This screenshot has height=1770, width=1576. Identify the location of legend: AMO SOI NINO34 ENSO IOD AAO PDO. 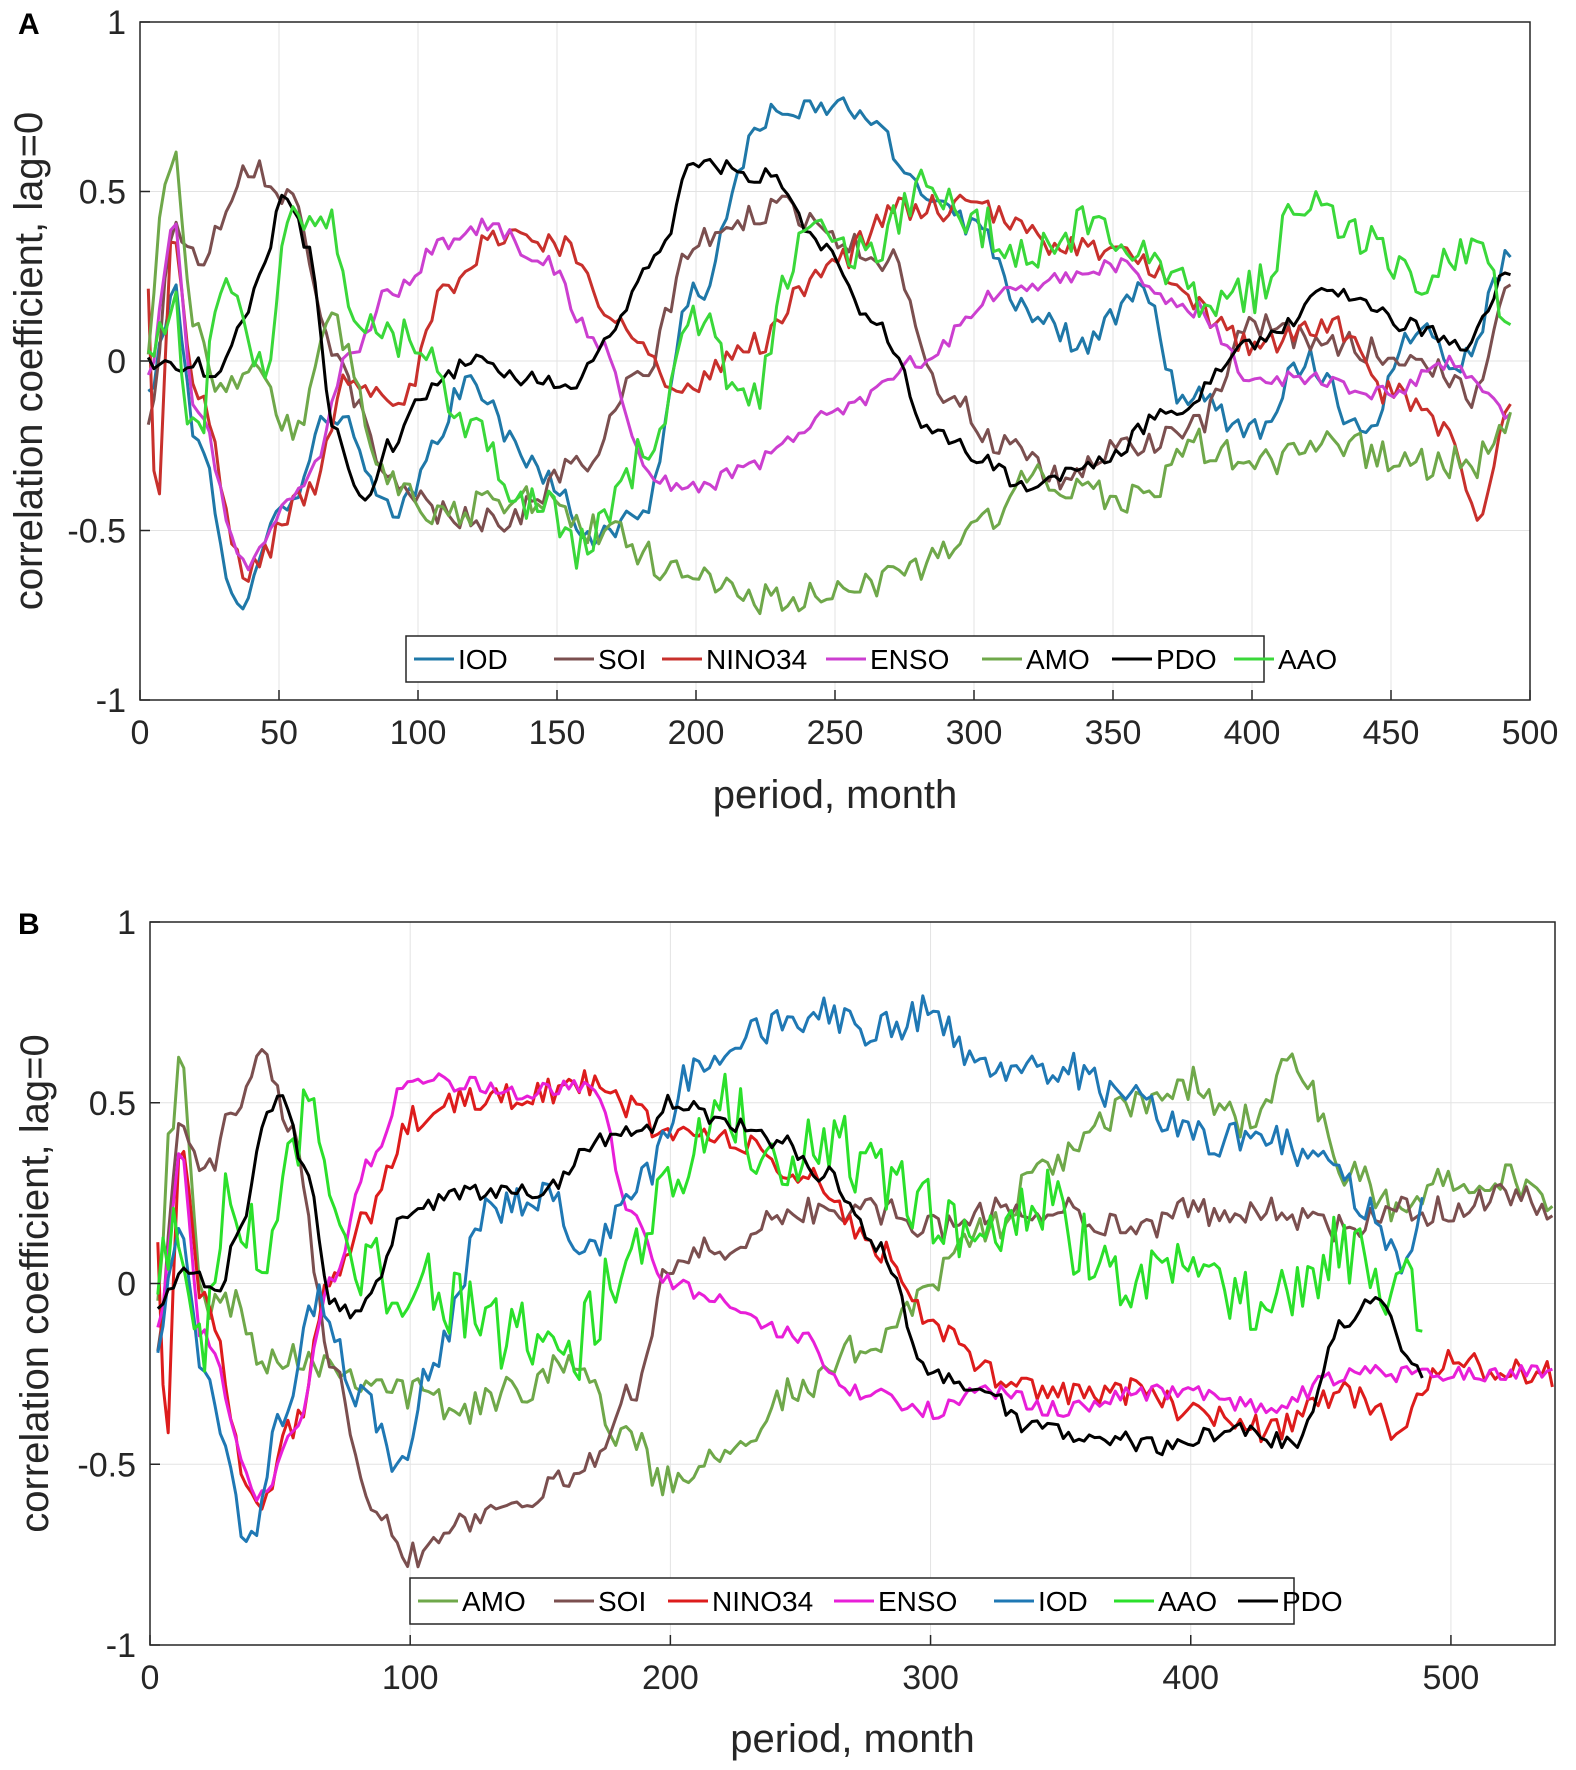
(876, 1601).